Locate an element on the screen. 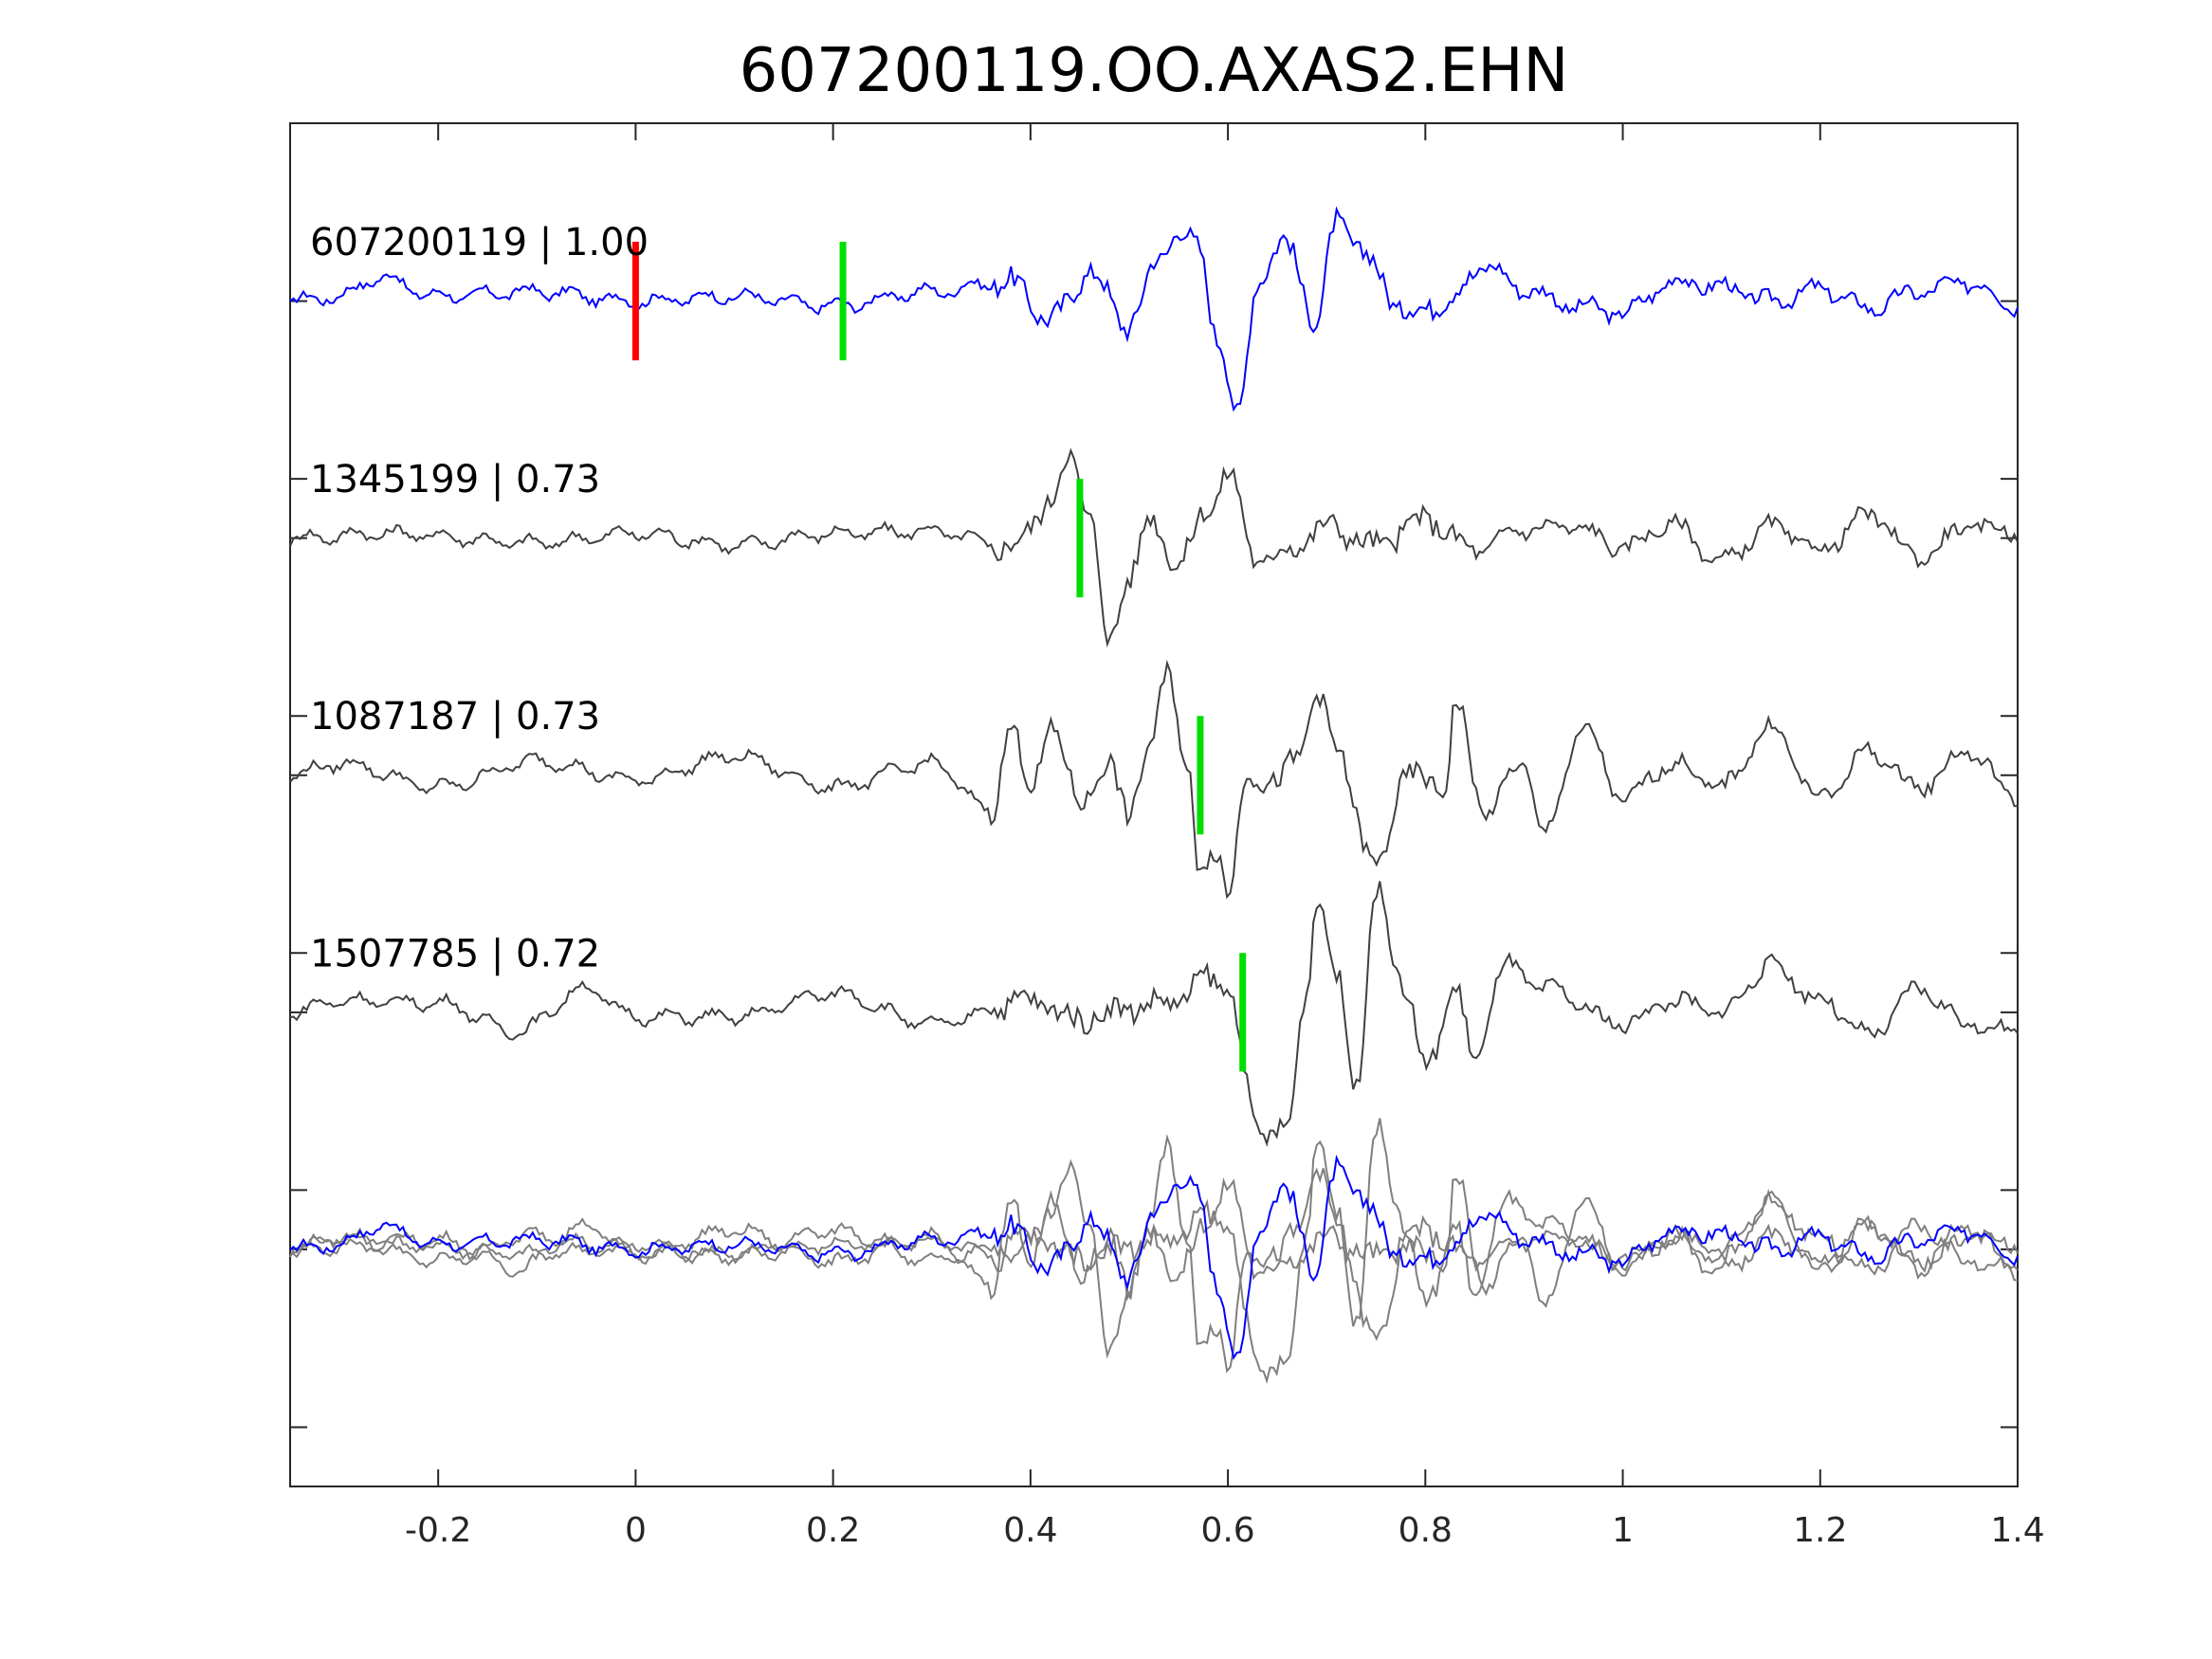  overlay-trace-template is located at coordinates (1154, 1257).